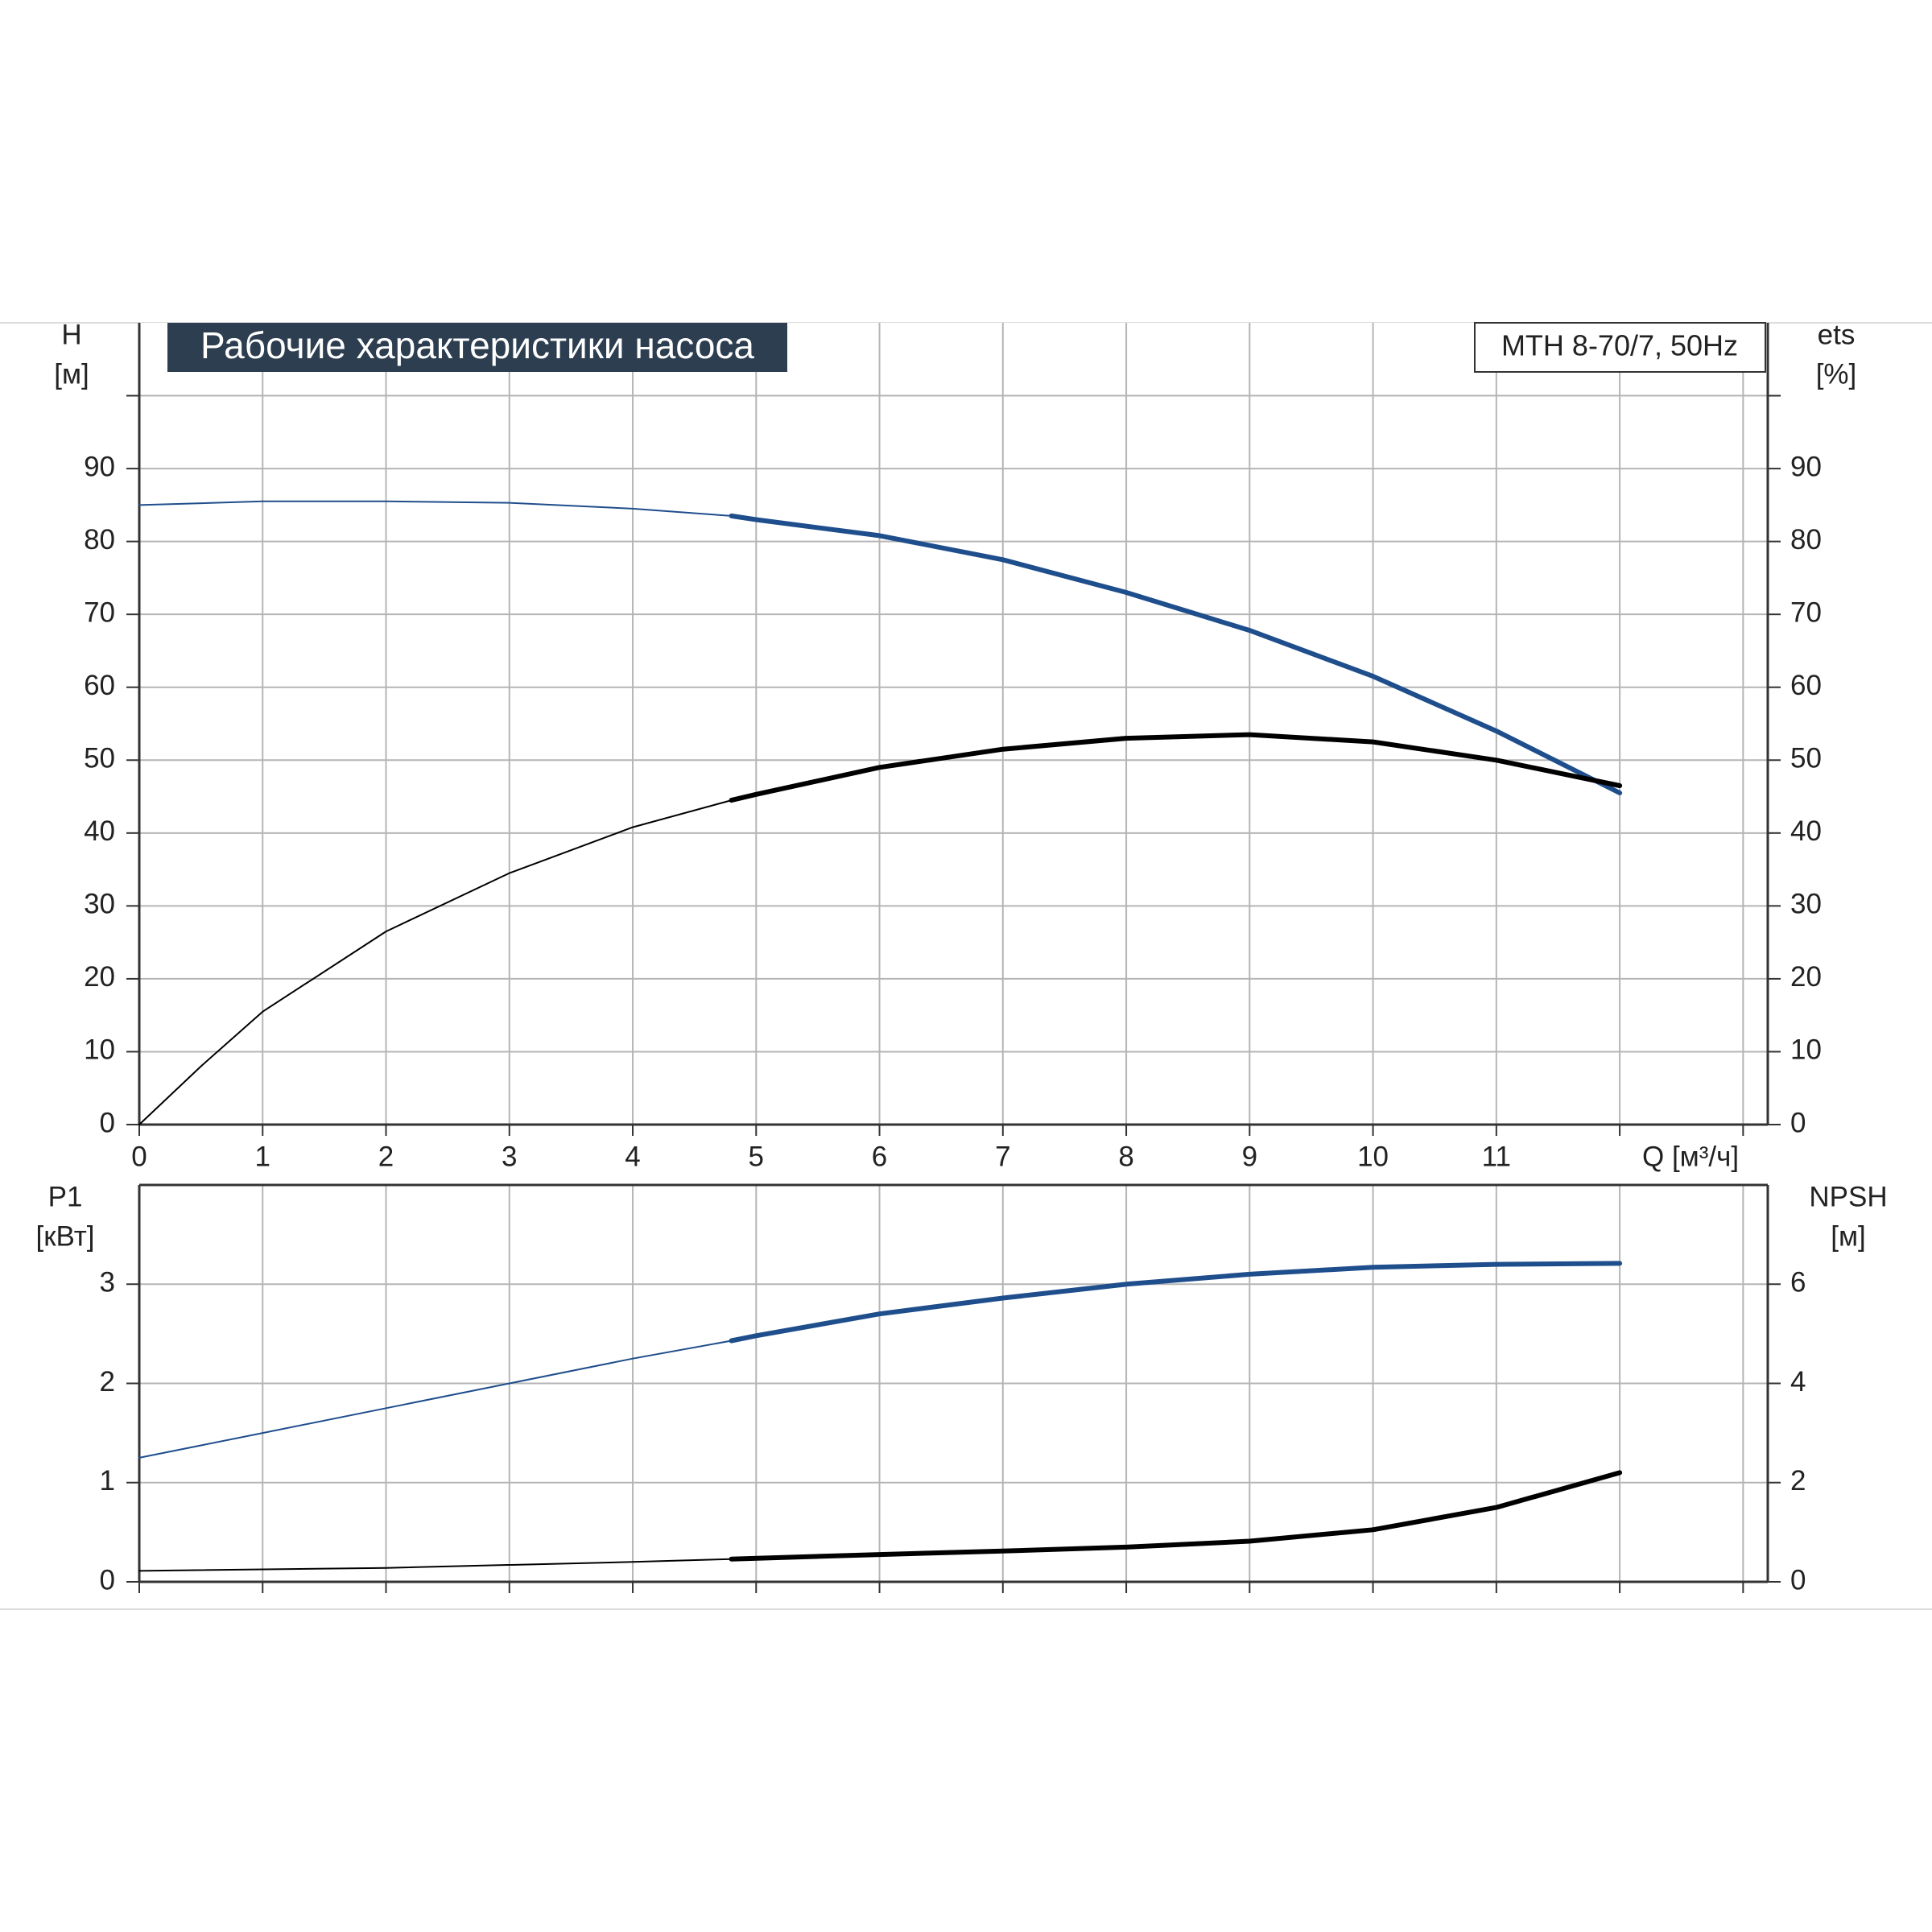  What do you see at coordinates (1002, 1156) in the screenshot?
I see `x-tick-label: 7` at bounding box center [1002, 1156].